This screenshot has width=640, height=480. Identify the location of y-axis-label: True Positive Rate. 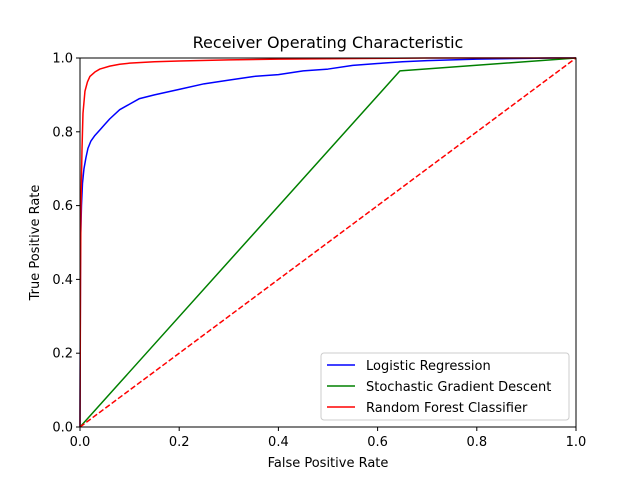
(35, 243).